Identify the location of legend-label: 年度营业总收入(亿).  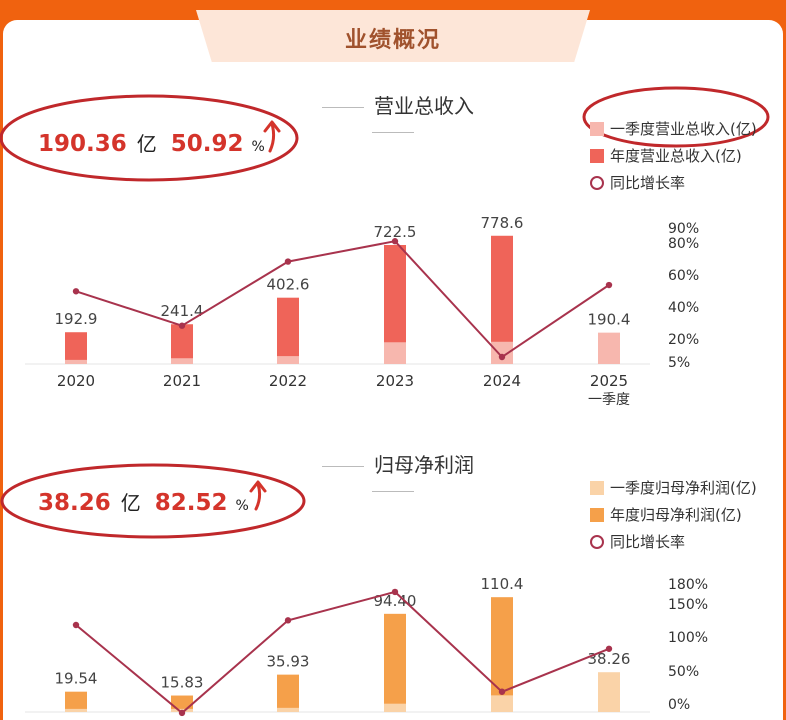
(676, 156).